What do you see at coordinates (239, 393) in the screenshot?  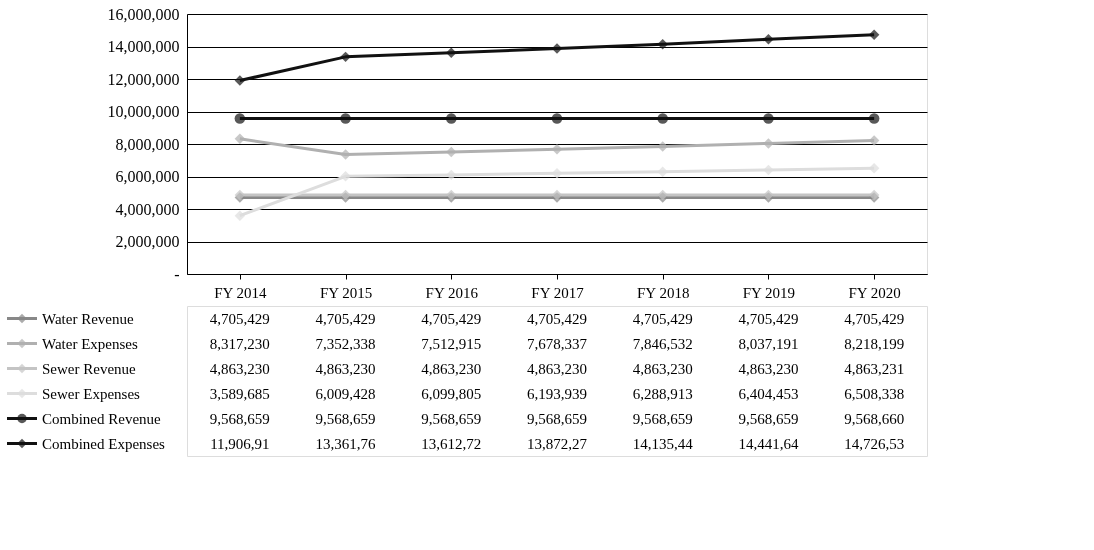 I see `data-label: 3,589,685` at bounding box center [239, 393].